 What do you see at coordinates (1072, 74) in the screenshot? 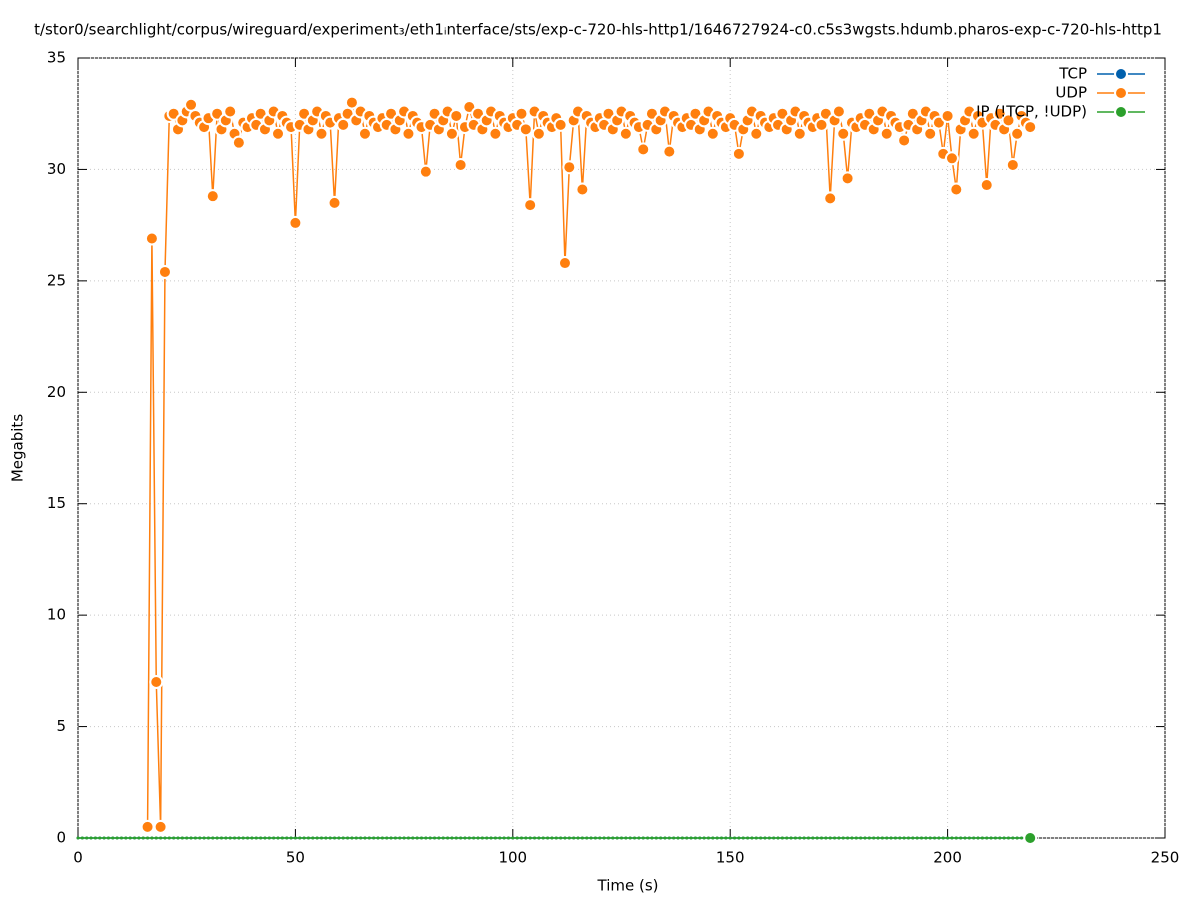
I see `legend-label: TCP` at bounding box center [1072, 74].